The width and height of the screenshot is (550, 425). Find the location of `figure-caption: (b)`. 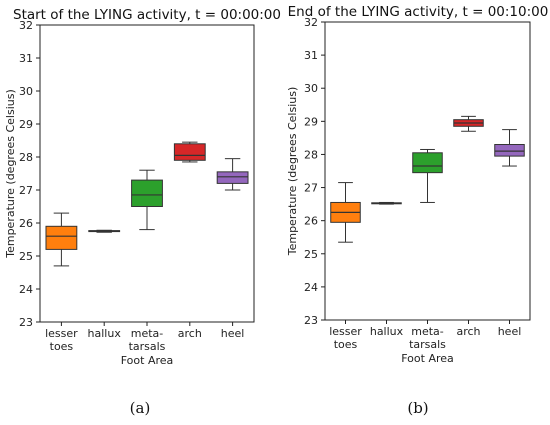

figure-caption: (b) is located at coordinates (417, 408).